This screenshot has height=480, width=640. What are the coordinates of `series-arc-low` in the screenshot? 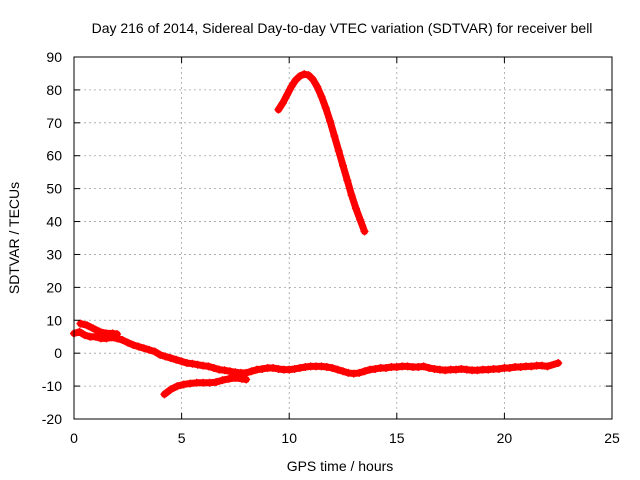 It's located at (205, 386).